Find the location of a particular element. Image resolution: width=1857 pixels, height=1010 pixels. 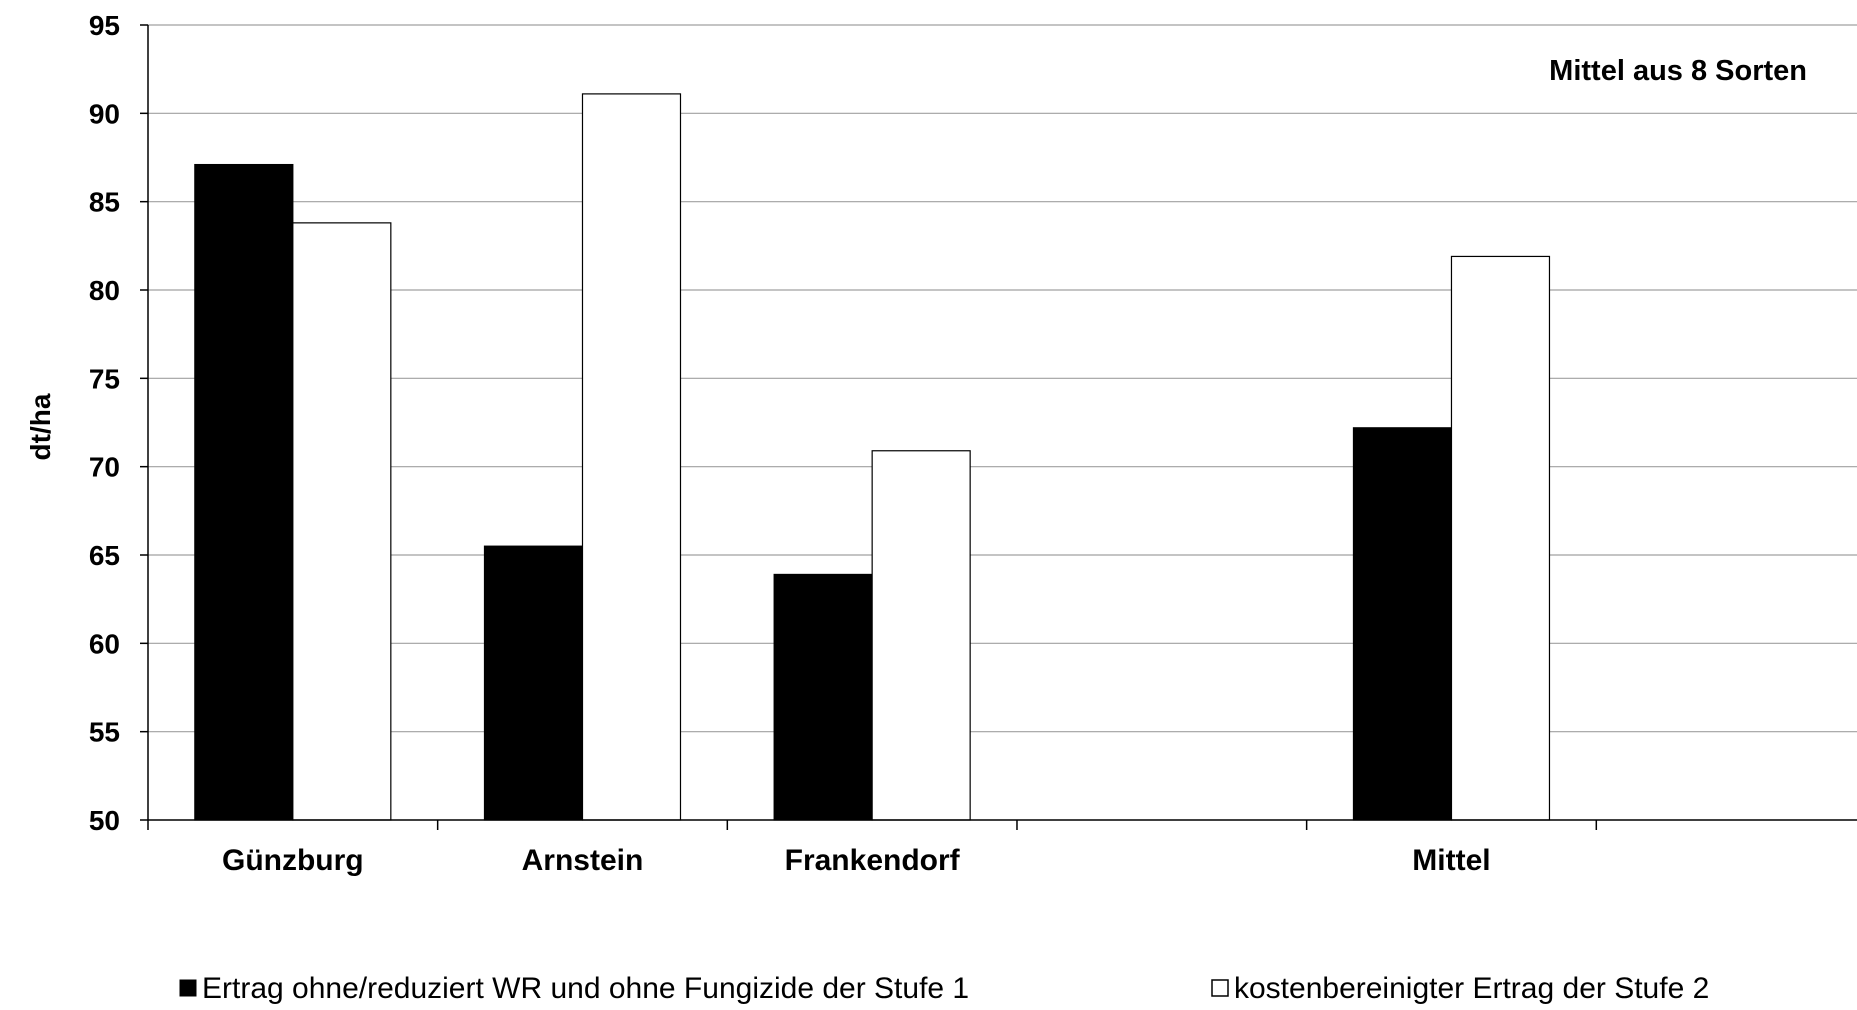

y-tick-label: 75 is located at coordinates (104, 378).